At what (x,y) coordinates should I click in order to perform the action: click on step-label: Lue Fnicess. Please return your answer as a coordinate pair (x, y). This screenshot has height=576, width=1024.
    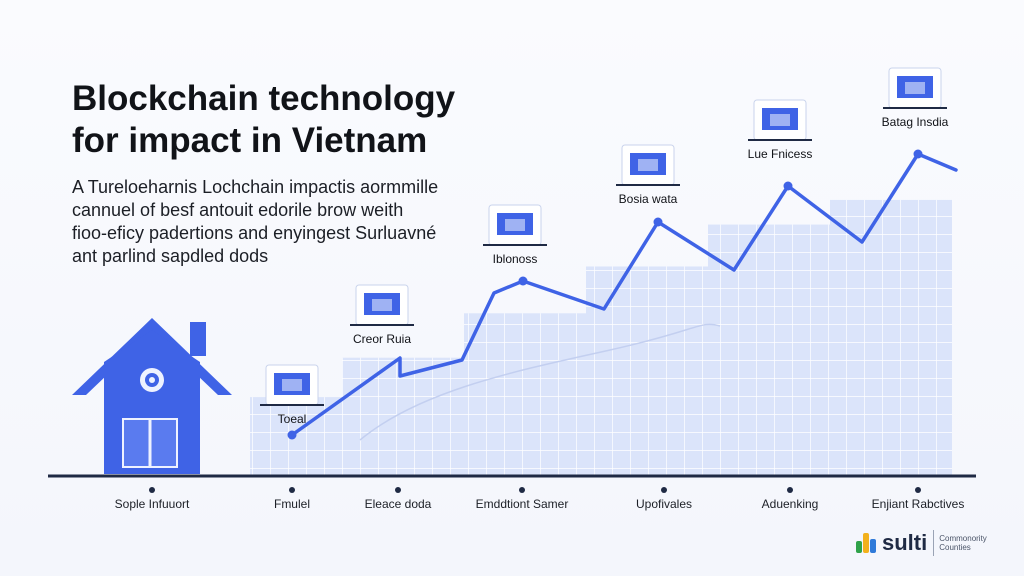
    Looking at the image, I should click on (780, 154).